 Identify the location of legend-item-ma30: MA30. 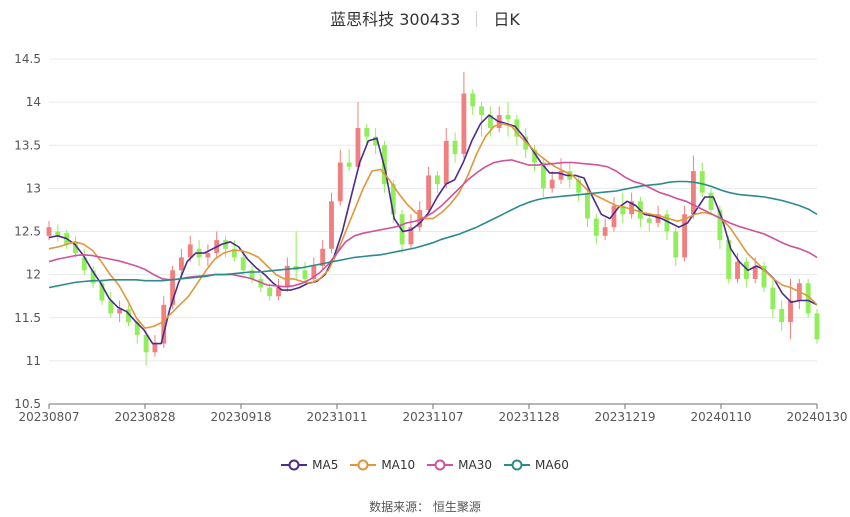
(459, 465).